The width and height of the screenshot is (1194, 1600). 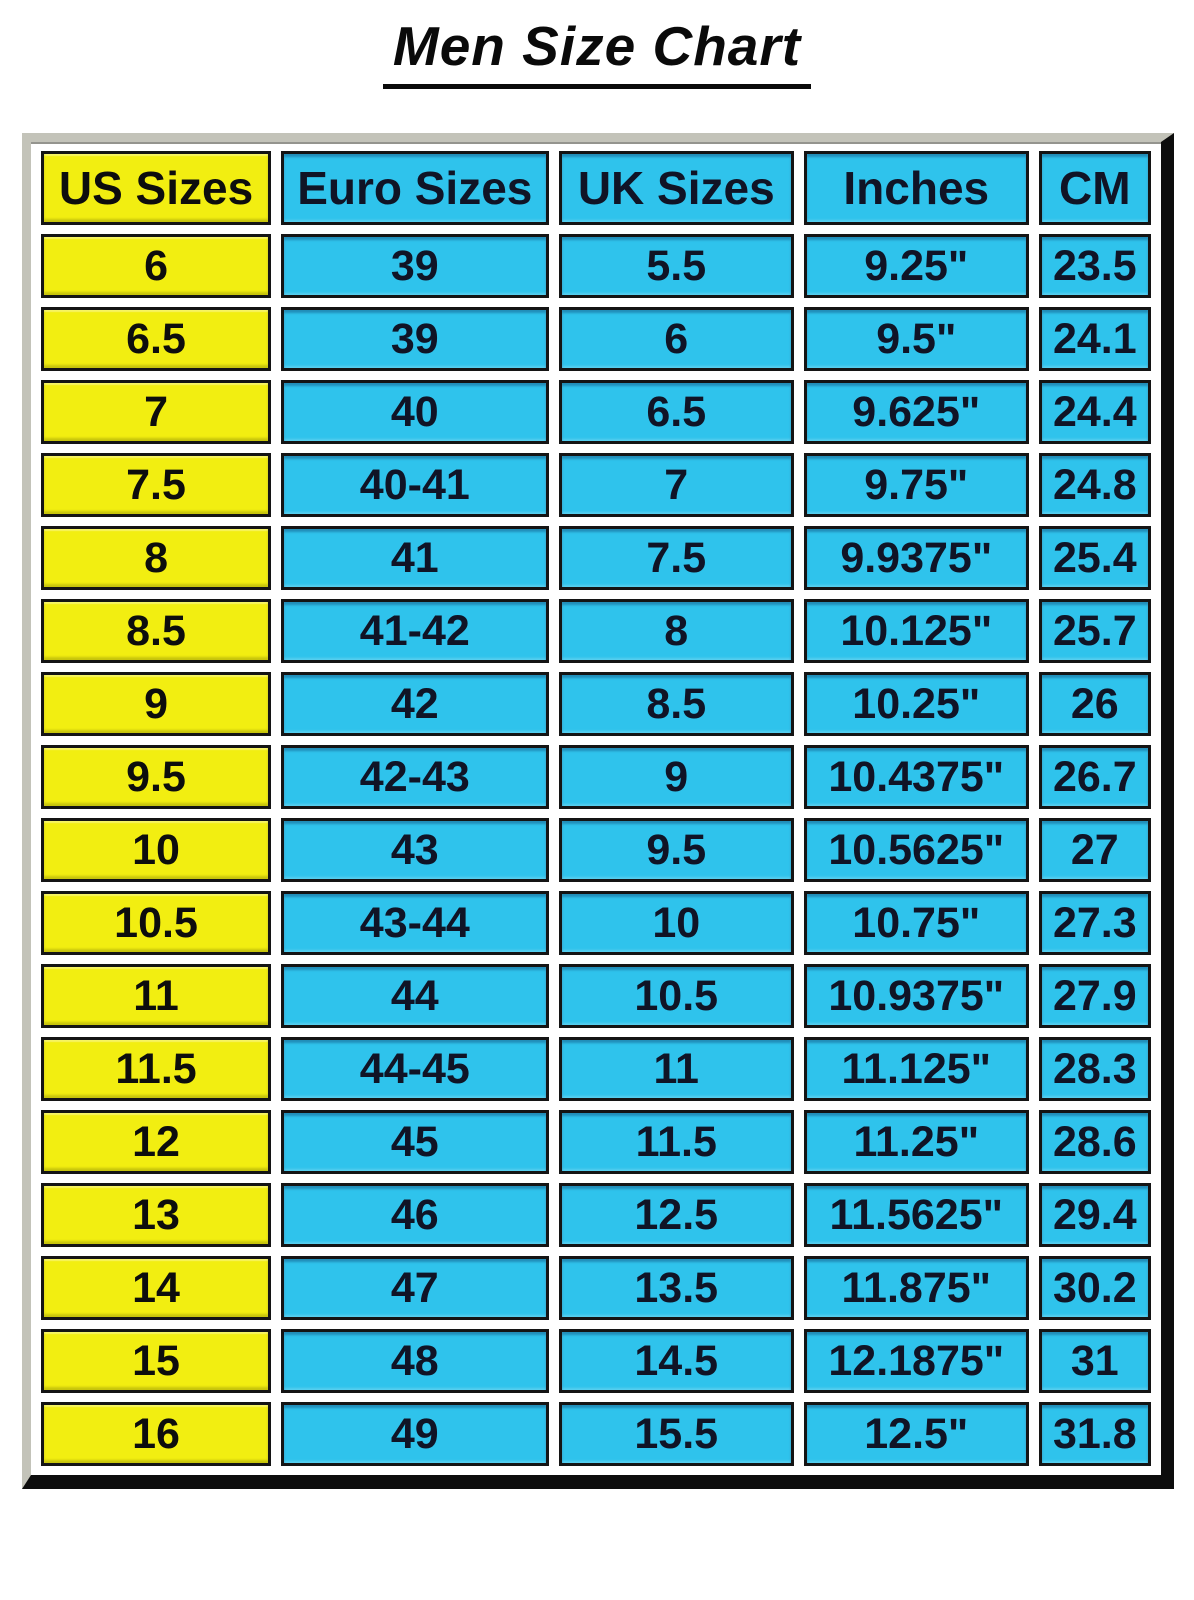 What do you see at coordinates (916, 412) in the screenshot?
I see `table-cell: 9.625"` at bounding box center [916, 412].